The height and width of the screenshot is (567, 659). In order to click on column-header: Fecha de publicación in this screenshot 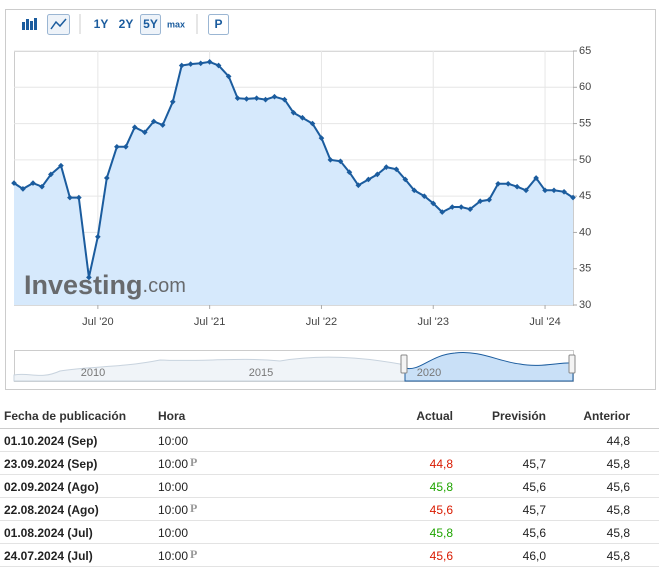, I will do `click(65, 416)`.